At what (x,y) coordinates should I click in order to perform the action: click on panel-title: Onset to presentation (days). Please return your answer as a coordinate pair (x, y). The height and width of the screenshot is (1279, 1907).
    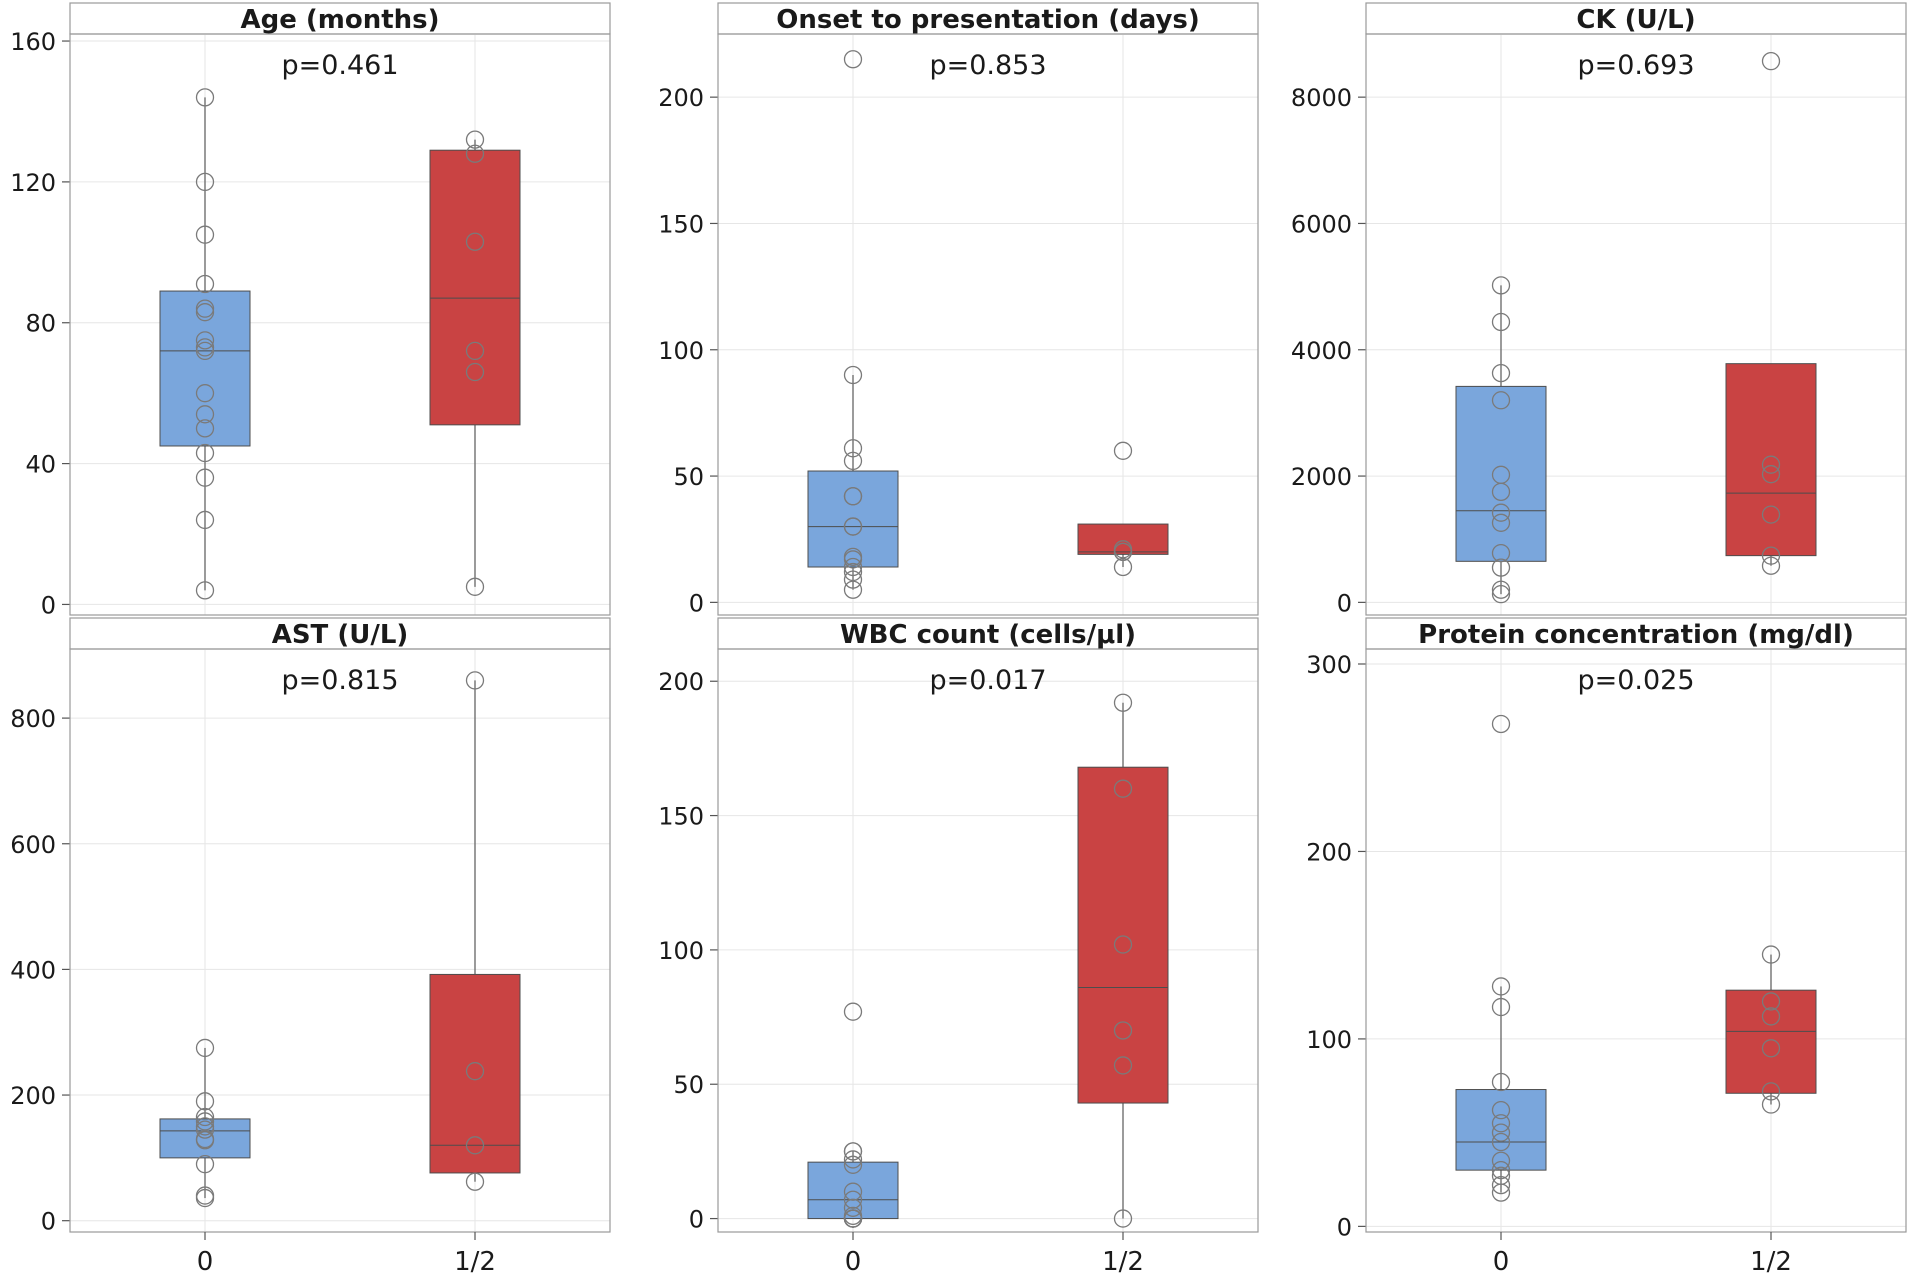
    Looking at the image, I should click on (988, 20).